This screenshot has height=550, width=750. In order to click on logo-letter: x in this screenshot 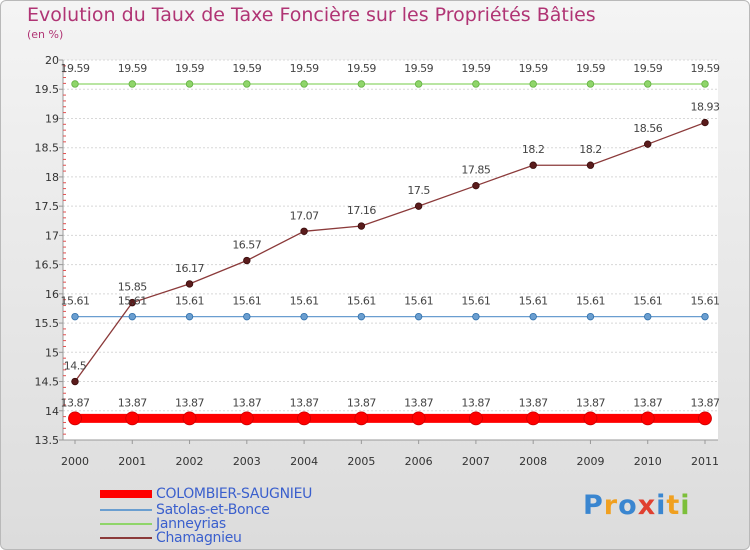, I will do `click(647, 505)`.